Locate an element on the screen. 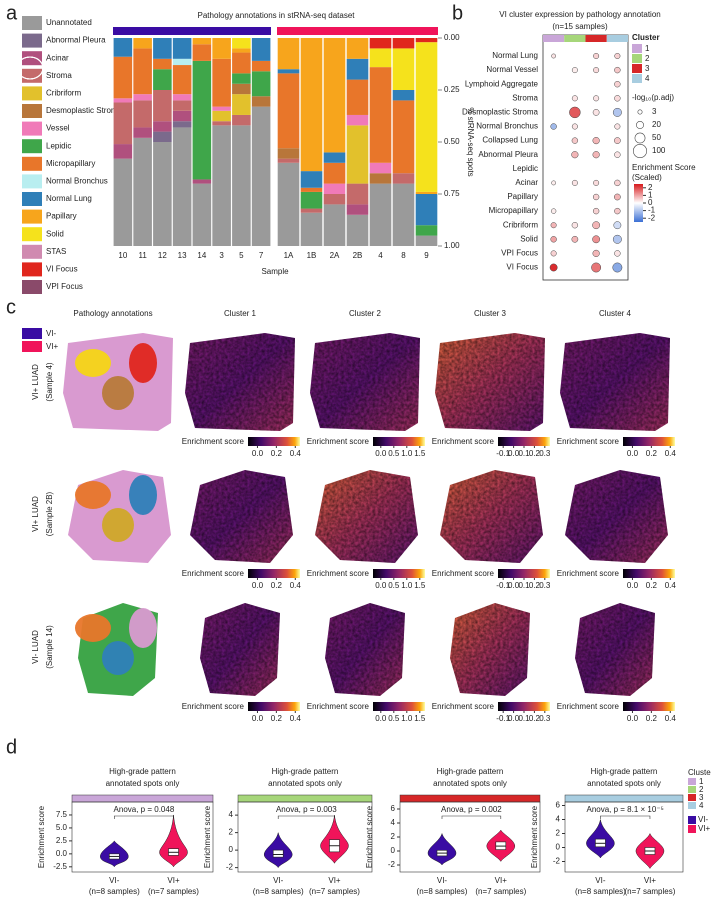 This screenshot has width=711, height=899. legend-label: 4 is located at coordinates (647, 78).